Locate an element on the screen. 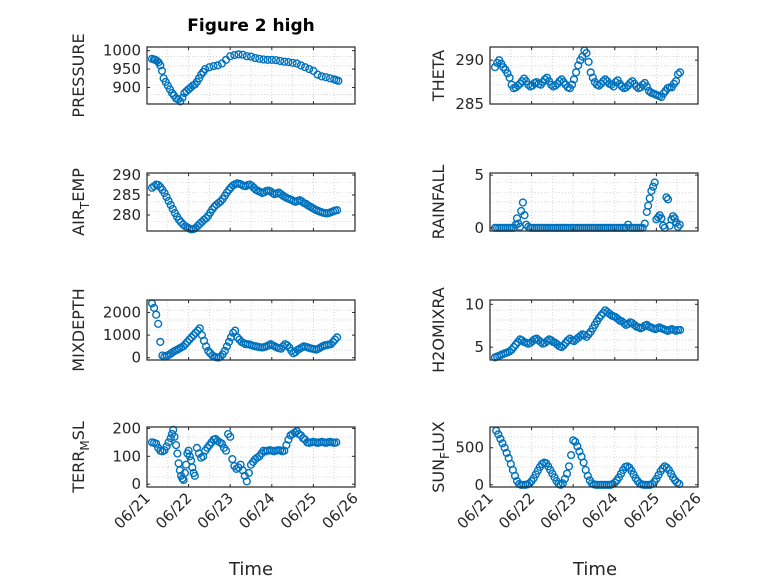 Image resolution: width=778 pixels, height=583 pixels. terr_msl-ytick-label: 100 is located at coordinates (126, 456).